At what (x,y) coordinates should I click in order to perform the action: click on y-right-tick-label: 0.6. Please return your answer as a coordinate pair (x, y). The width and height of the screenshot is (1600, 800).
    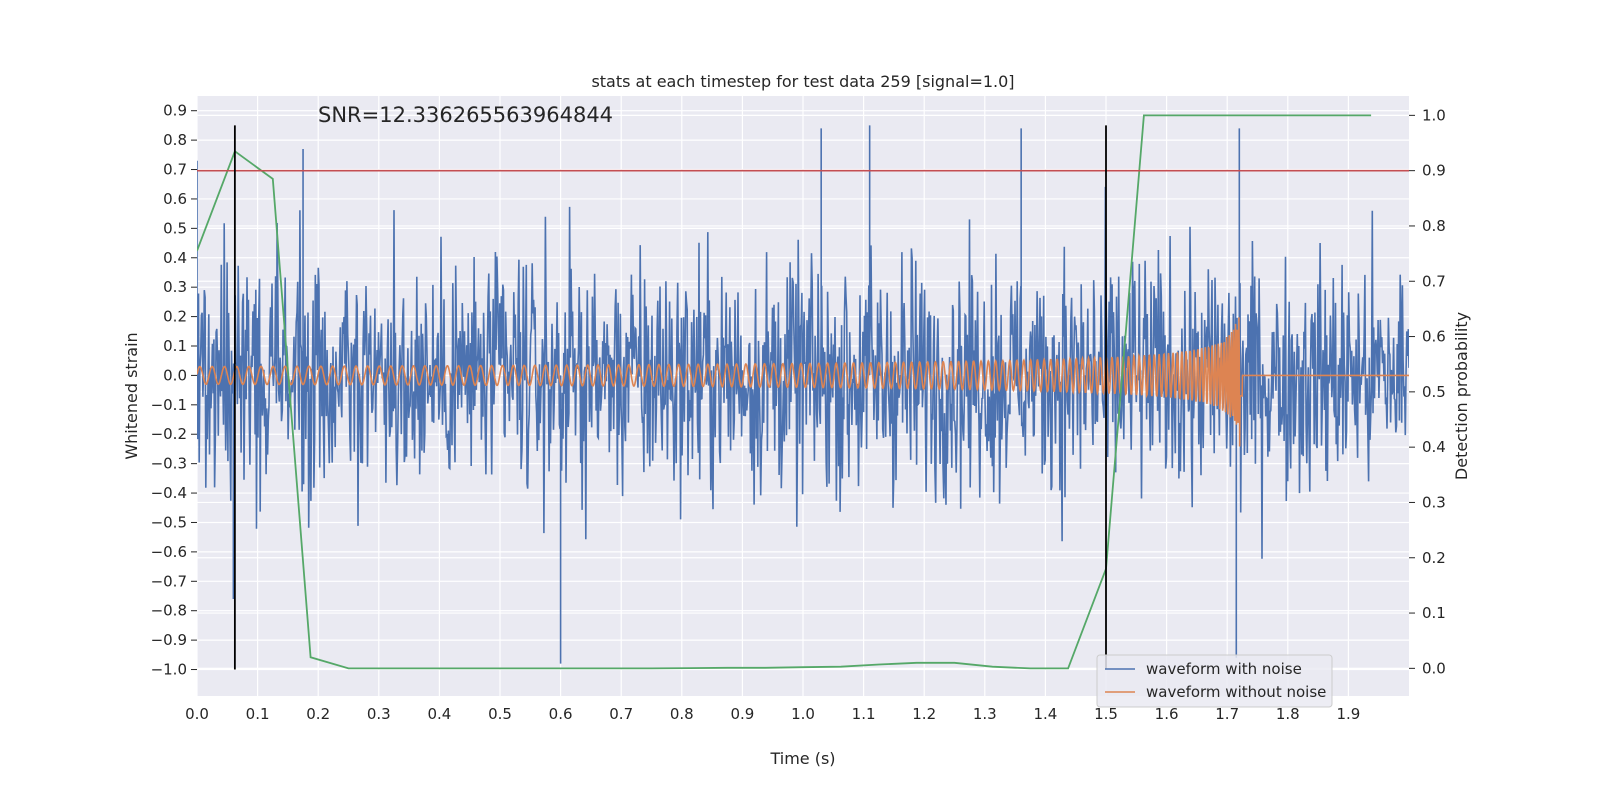
    Looking at the image, I should click on (1434, 337).